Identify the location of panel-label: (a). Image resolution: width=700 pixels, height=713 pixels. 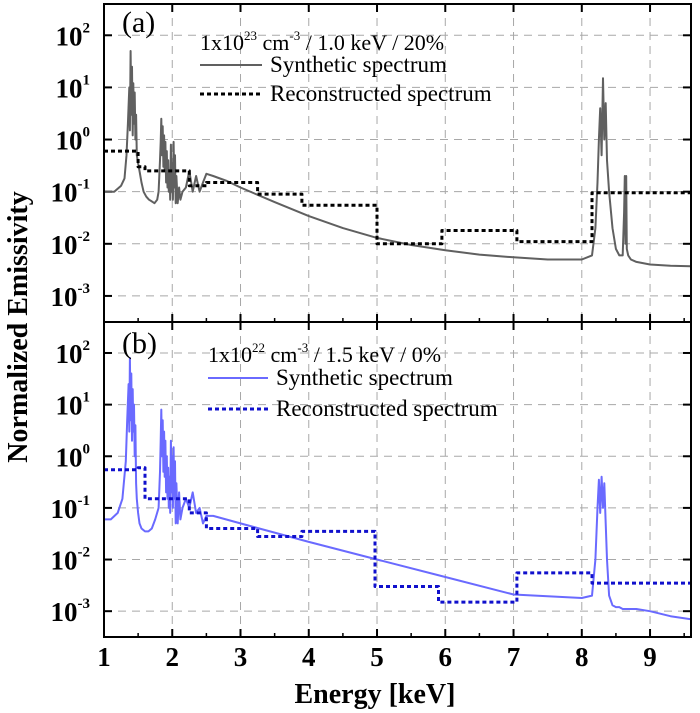
(138, 22).